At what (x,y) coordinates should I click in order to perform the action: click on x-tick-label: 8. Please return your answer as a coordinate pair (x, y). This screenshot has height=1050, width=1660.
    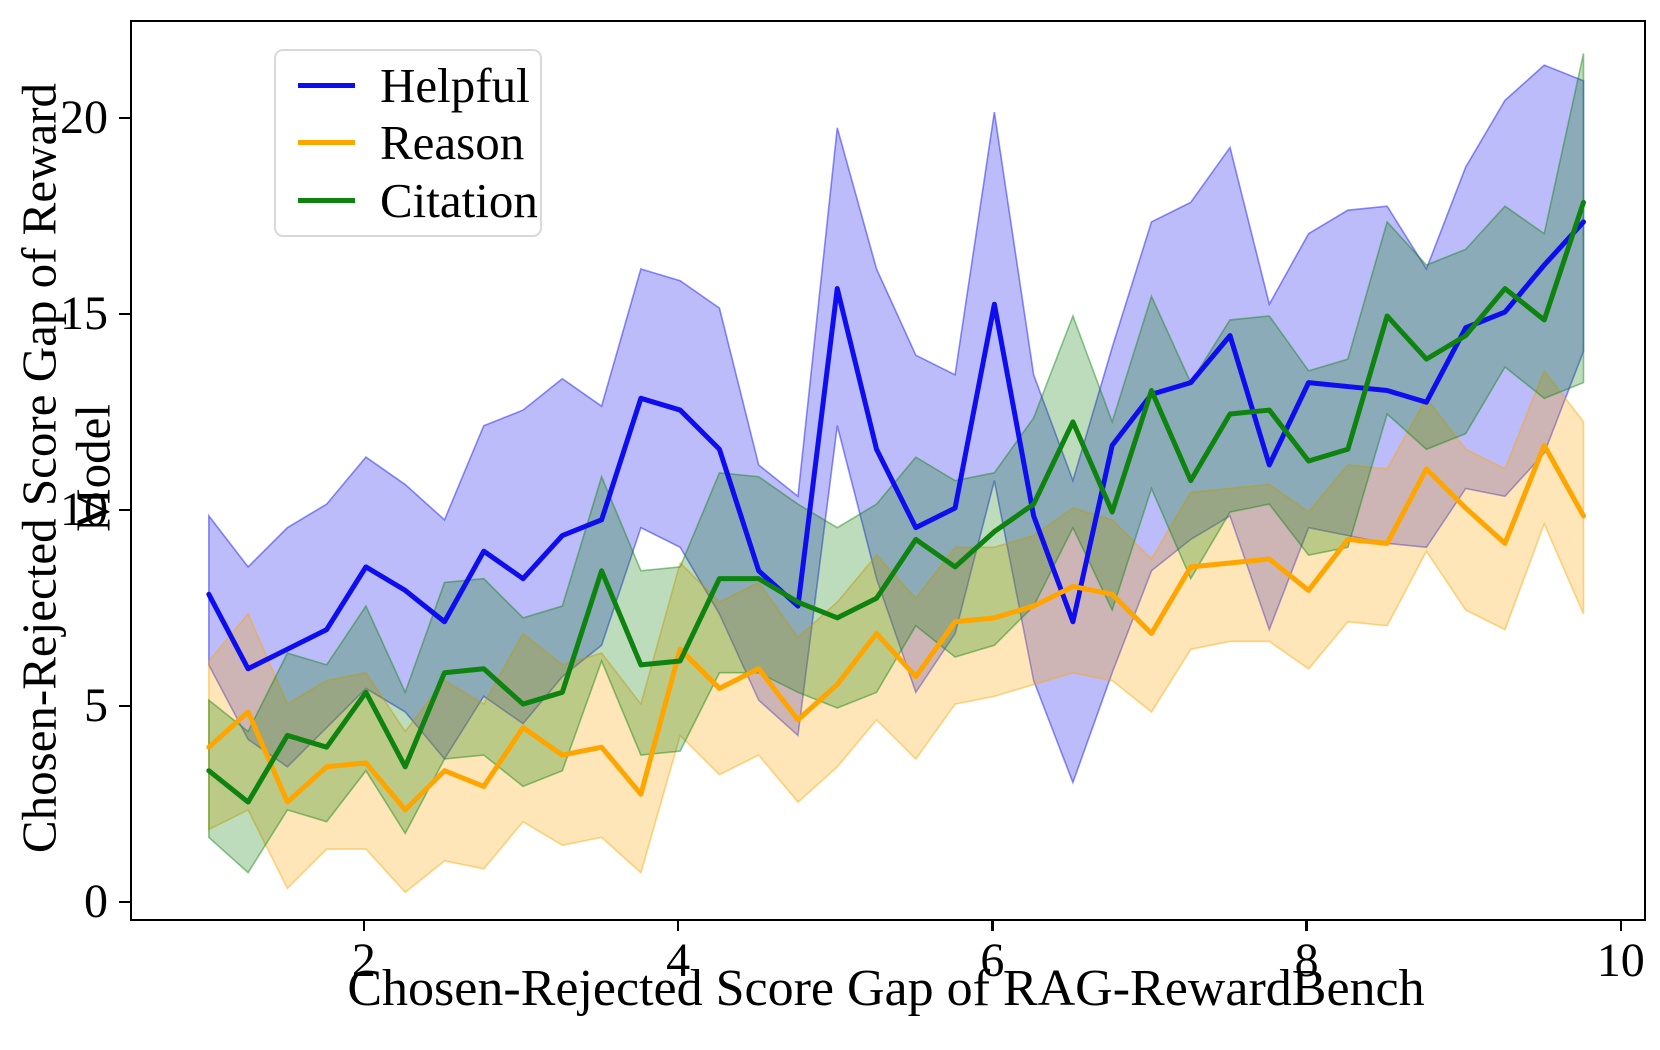
    Looking at the image, I should click on (1306, 960).